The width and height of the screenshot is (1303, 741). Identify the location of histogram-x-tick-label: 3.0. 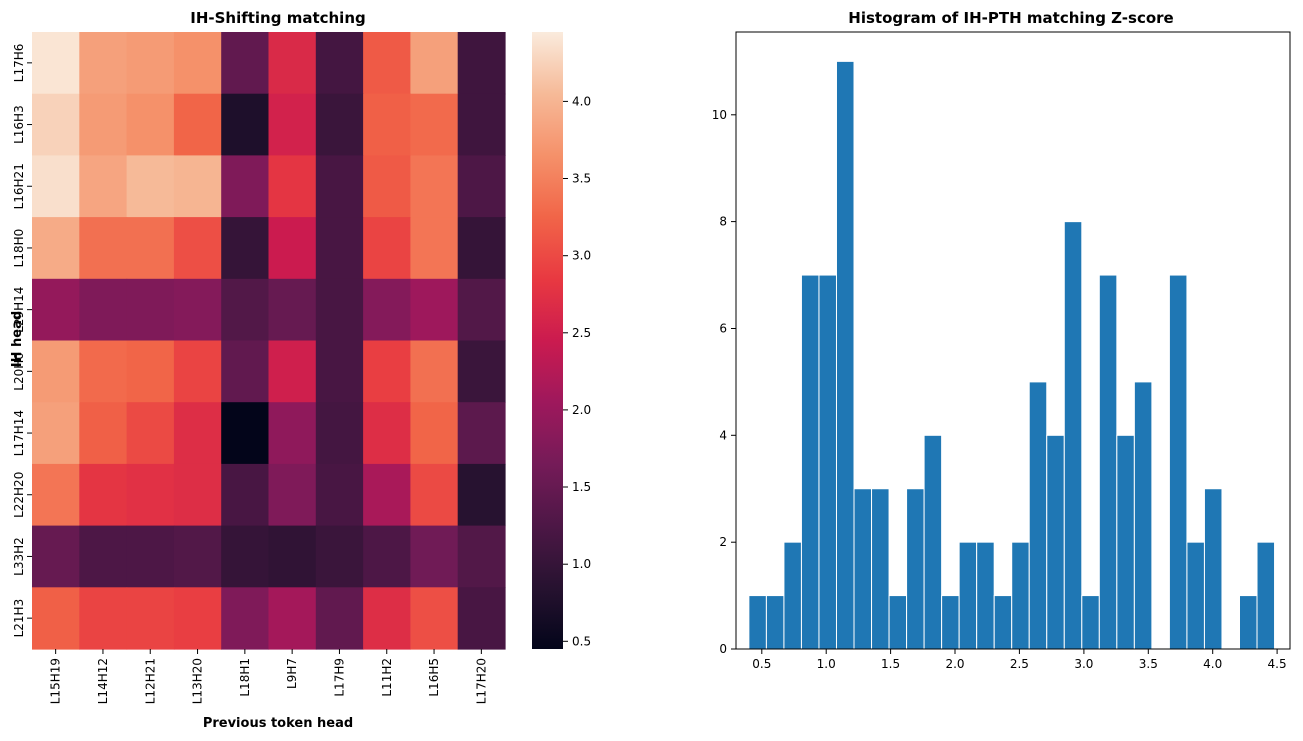
(1083, 664).